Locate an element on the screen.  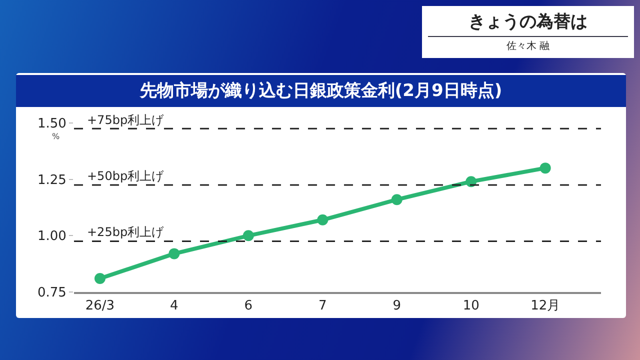
y-tick-label: 1.25 is located at coordinates (51, 180).